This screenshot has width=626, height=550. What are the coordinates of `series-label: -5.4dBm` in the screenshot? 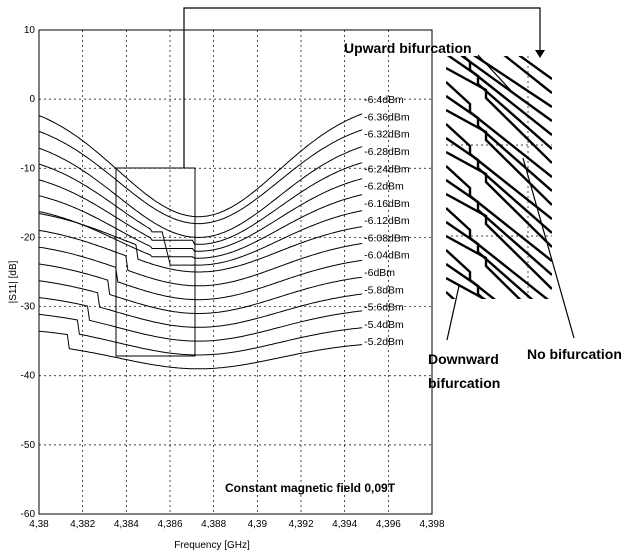 It's located at (384, 325).